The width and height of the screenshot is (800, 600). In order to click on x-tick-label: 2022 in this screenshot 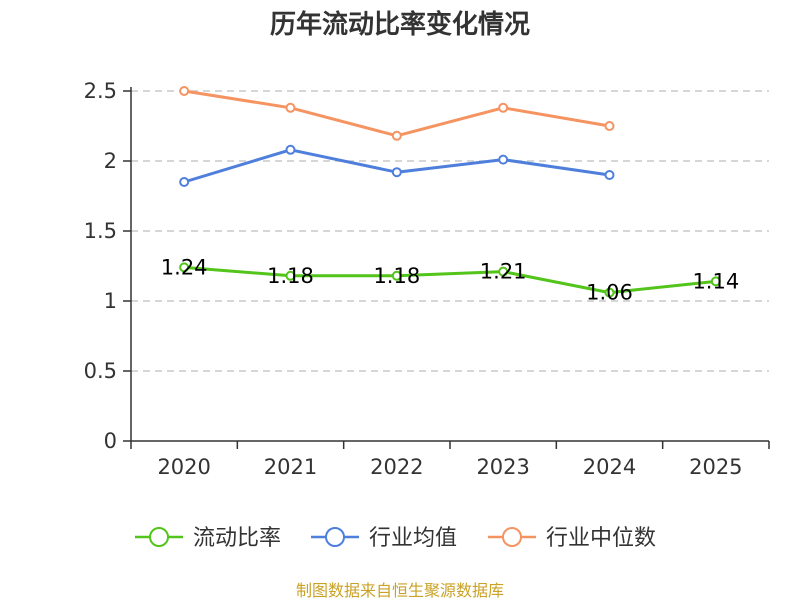, I will do `click(396, 467)`.